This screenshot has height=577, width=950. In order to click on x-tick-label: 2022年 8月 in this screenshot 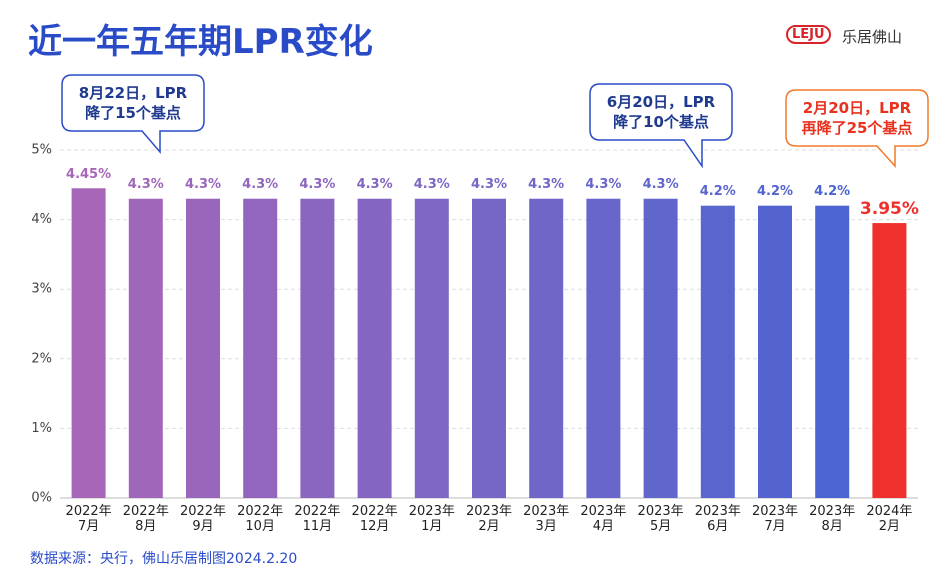, I will do `click(145, 519)`.